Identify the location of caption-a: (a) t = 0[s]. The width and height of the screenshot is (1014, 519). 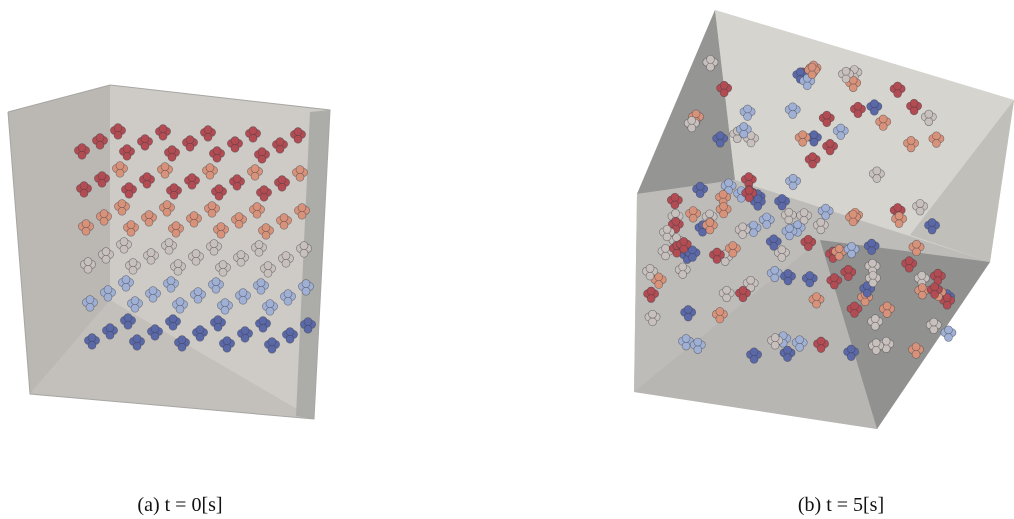
(180, 505).